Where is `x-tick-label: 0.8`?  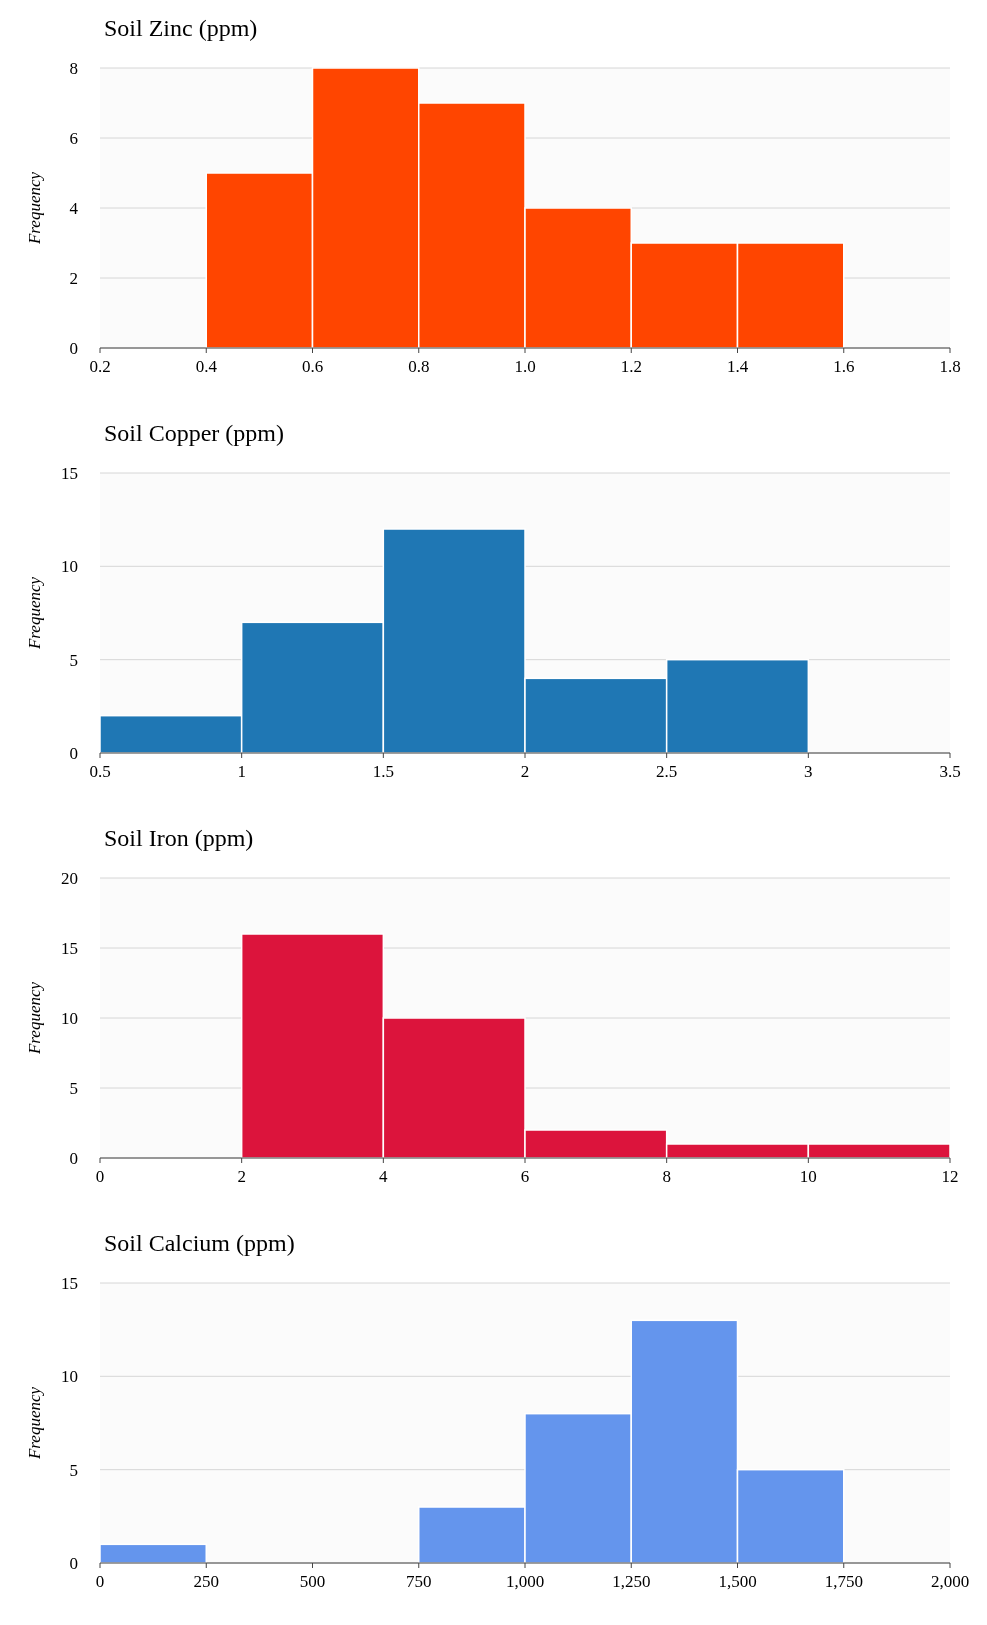 x-tick-label: 0.8 is located at coordinates (419, 366).